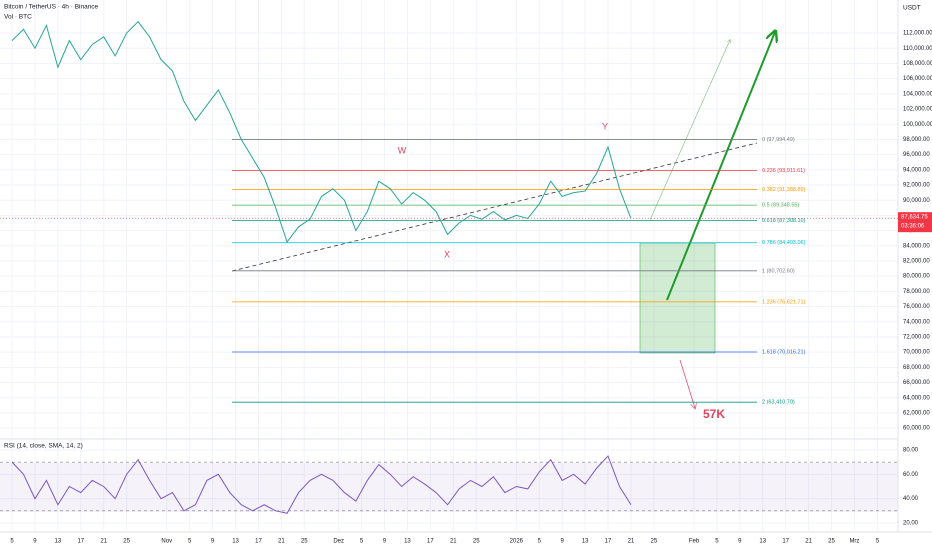 This screenshot has height=550, width=932. Describe the element at coordinates (916, 140) in the screenshot. I see `y-tick-label: 98,000.00` at that location.